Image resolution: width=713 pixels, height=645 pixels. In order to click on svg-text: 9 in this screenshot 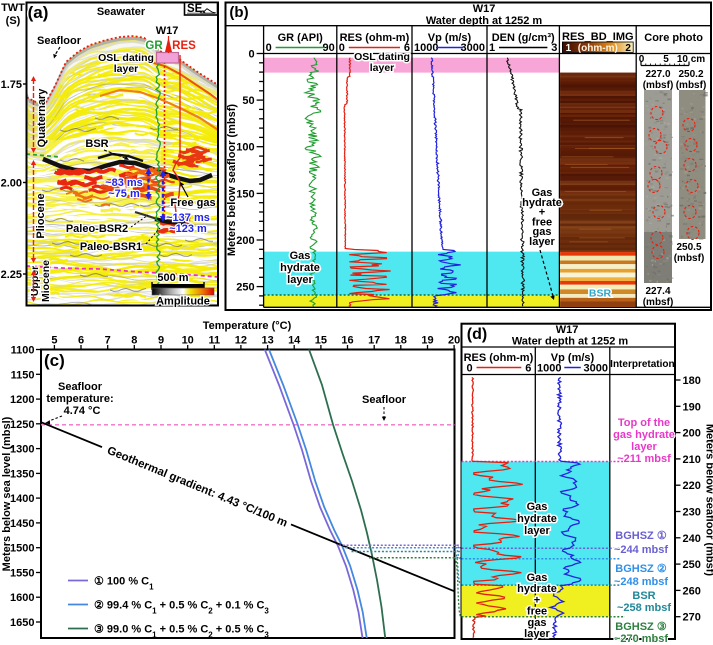, I will do `click(161, 341)`.